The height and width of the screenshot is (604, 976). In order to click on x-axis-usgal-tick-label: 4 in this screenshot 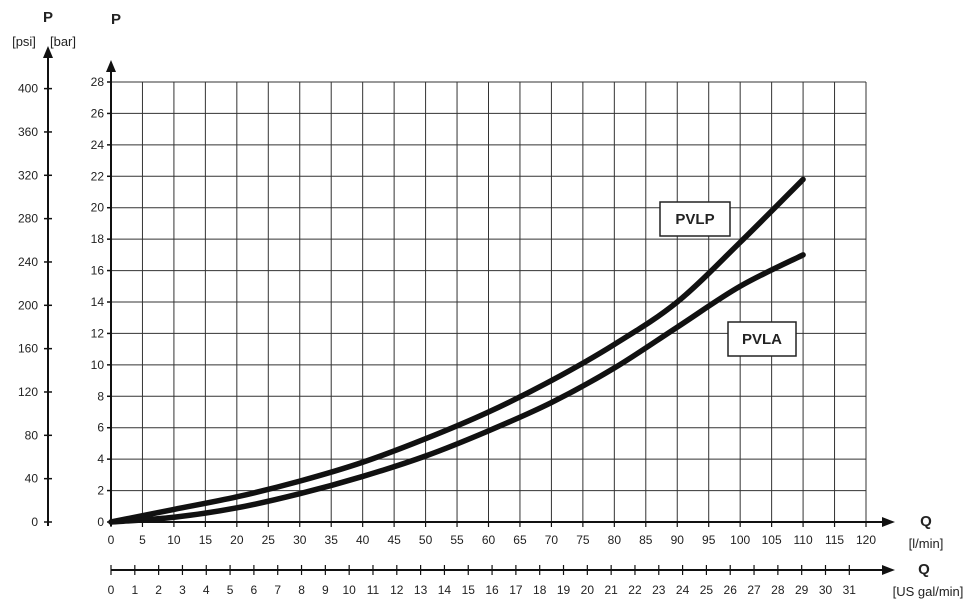, I will do `click(206, 590)`.